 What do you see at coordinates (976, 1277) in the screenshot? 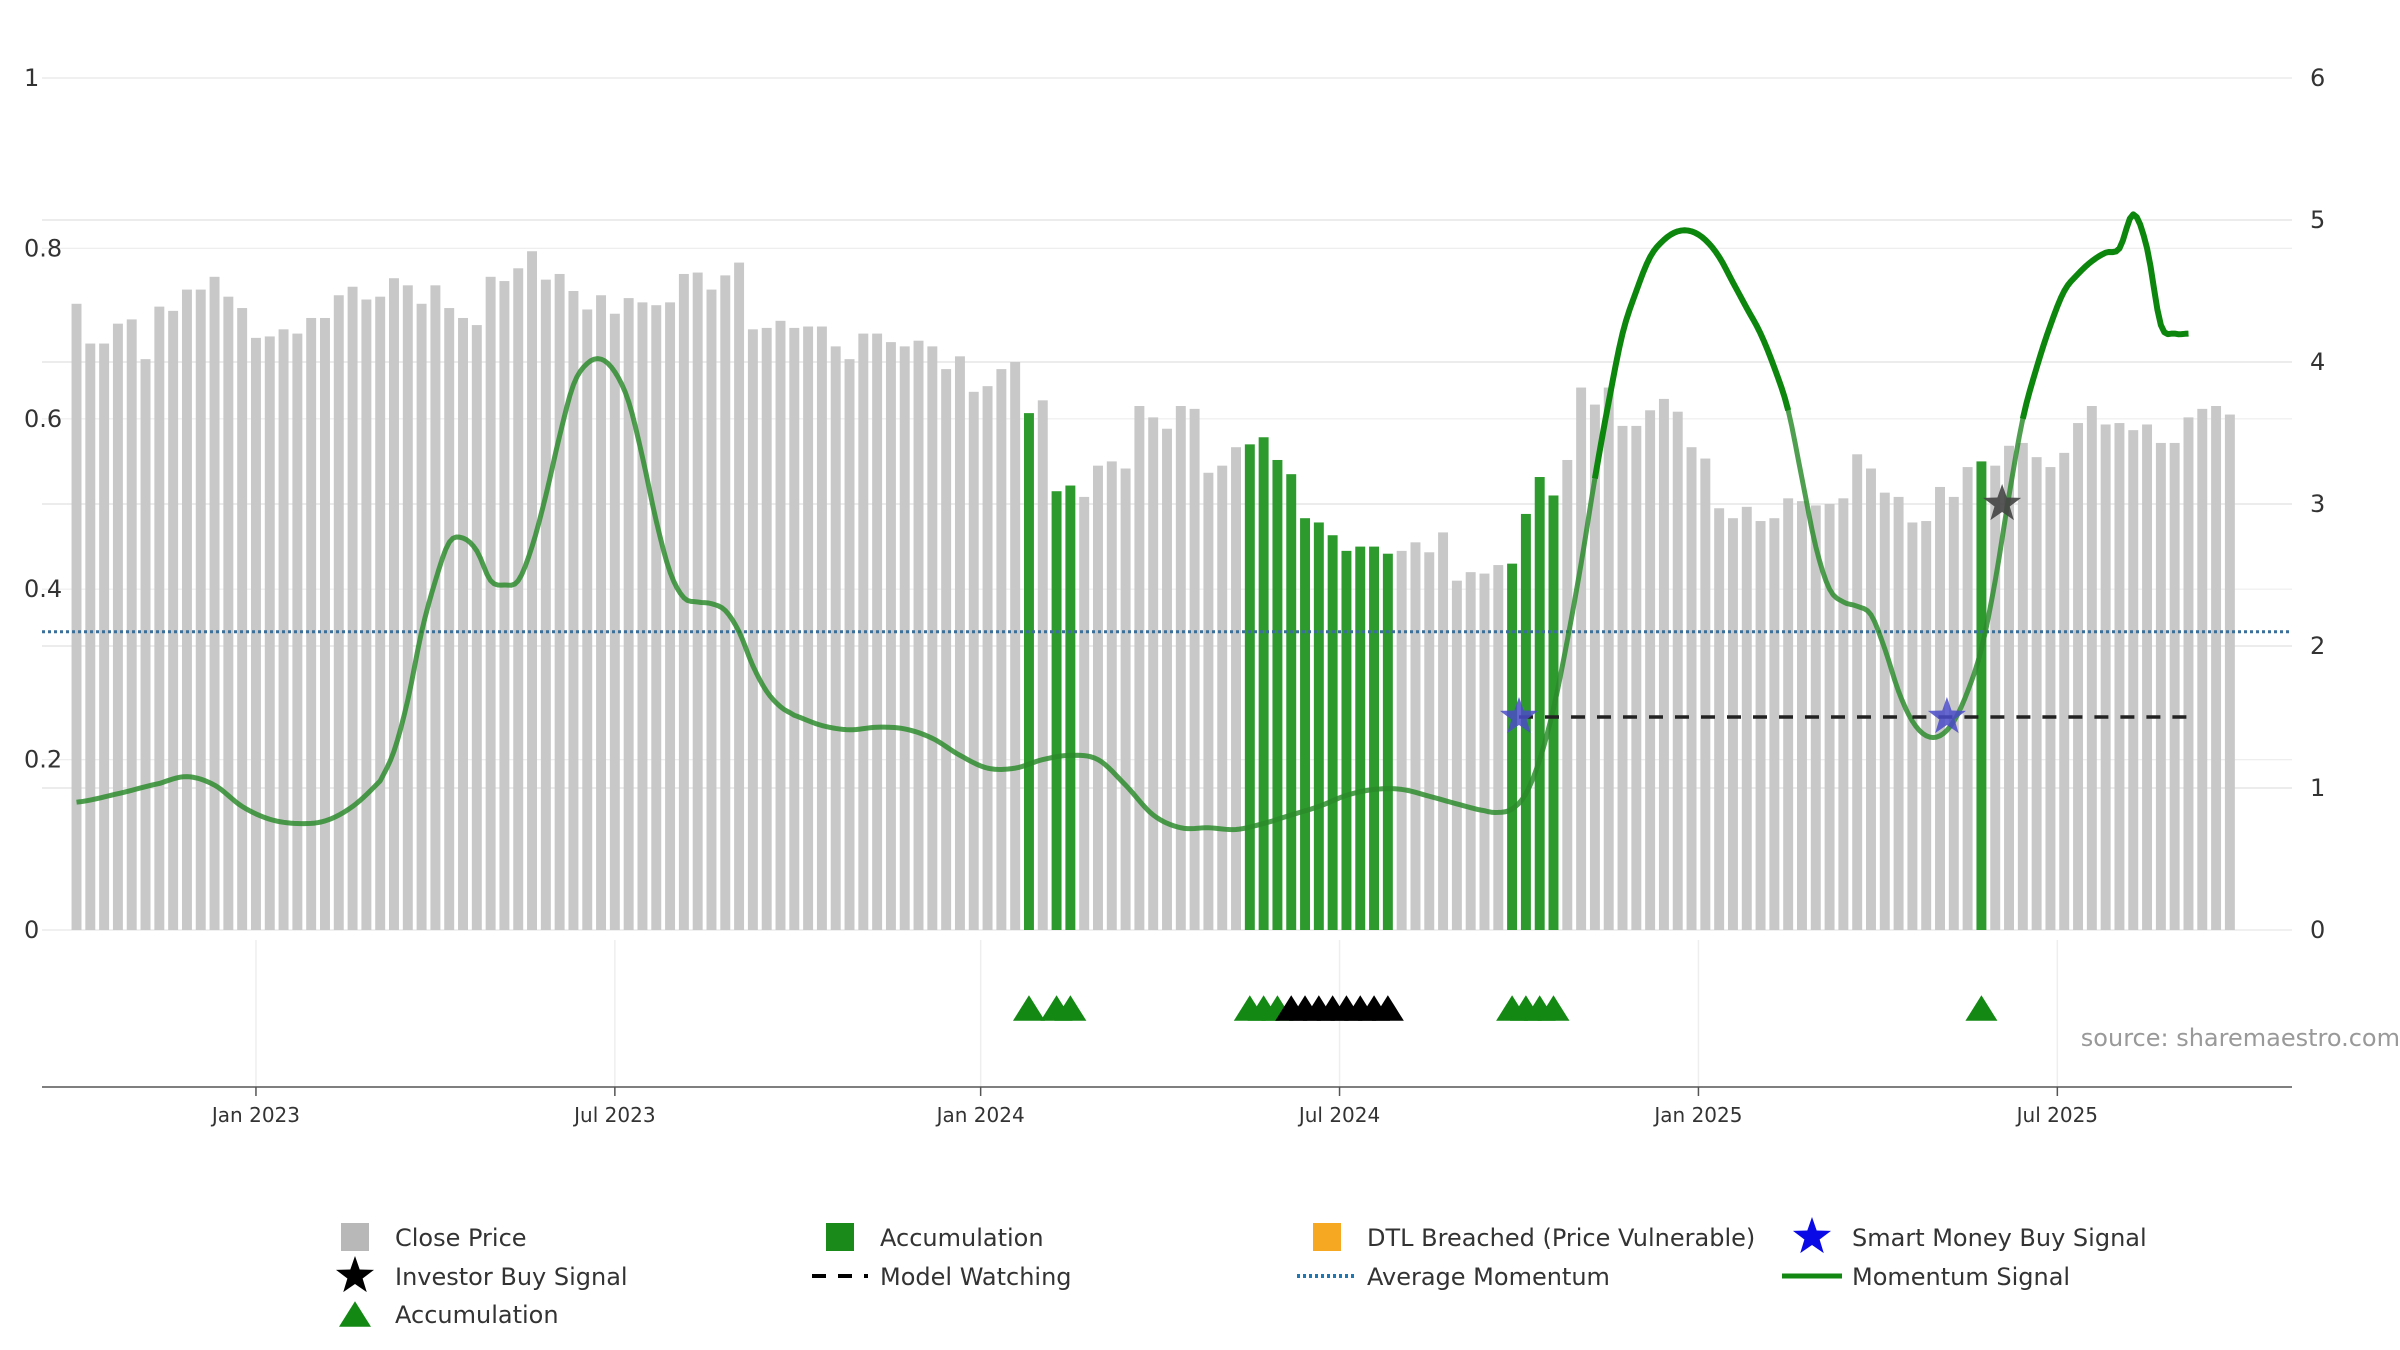
I see `legend-label: Model Watching` at bounding box center [976, 1277].